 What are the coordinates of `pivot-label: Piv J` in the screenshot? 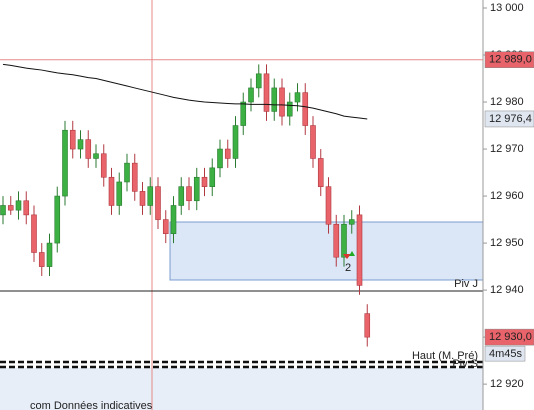 It's located at (466, 284).